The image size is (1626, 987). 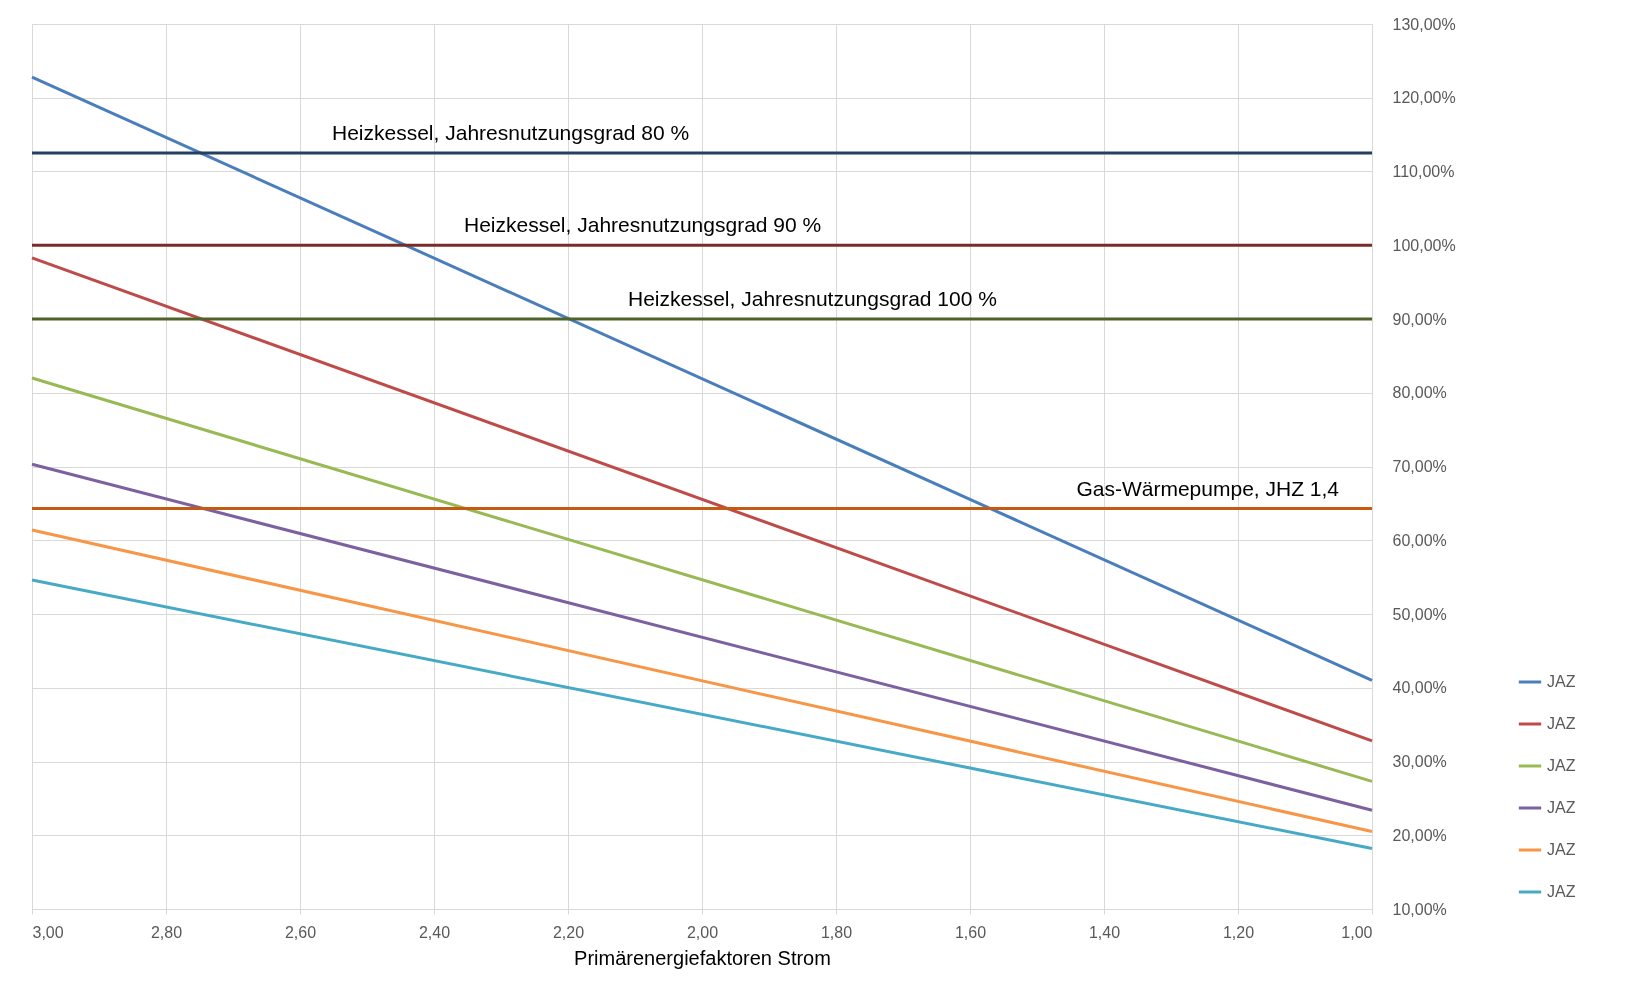 What do you see at coordinates (1424, 98) in the screenshot?
I see `y-tick-label: 120,00%` at bounding box center [1424, 98].